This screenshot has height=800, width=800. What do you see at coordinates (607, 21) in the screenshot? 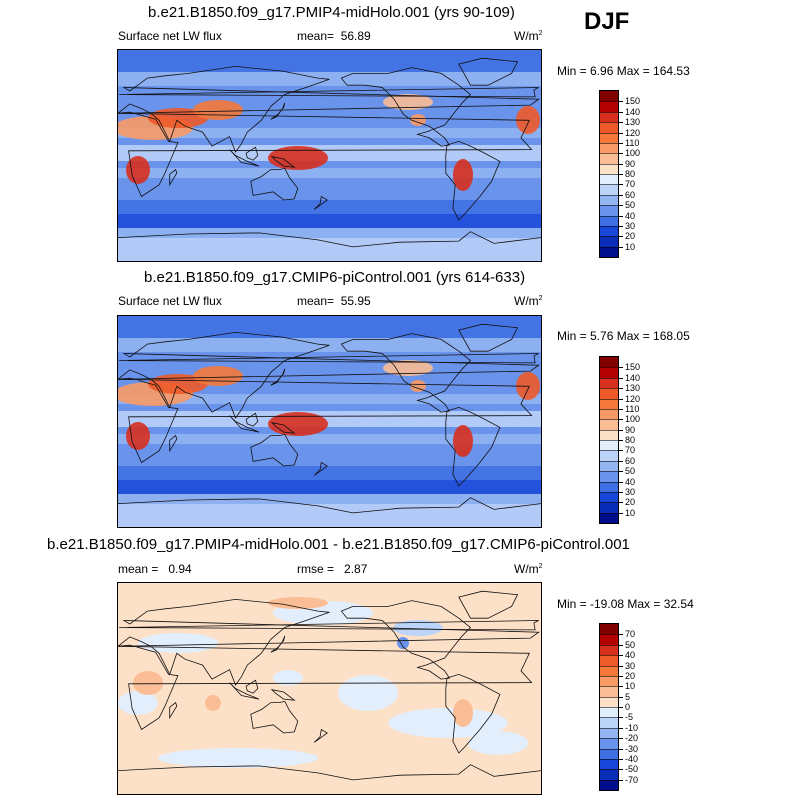
I see `season-label: DJF` at bounding box center [607, 21].